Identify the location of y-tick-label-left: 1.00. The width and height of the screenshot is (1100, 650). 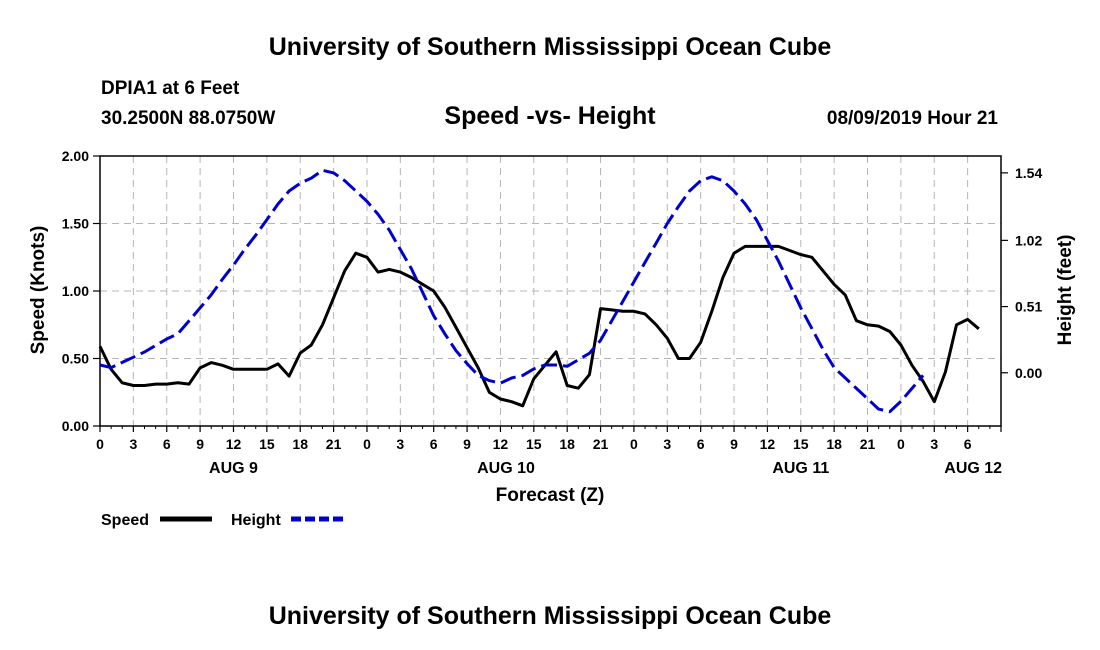
(75, 291).